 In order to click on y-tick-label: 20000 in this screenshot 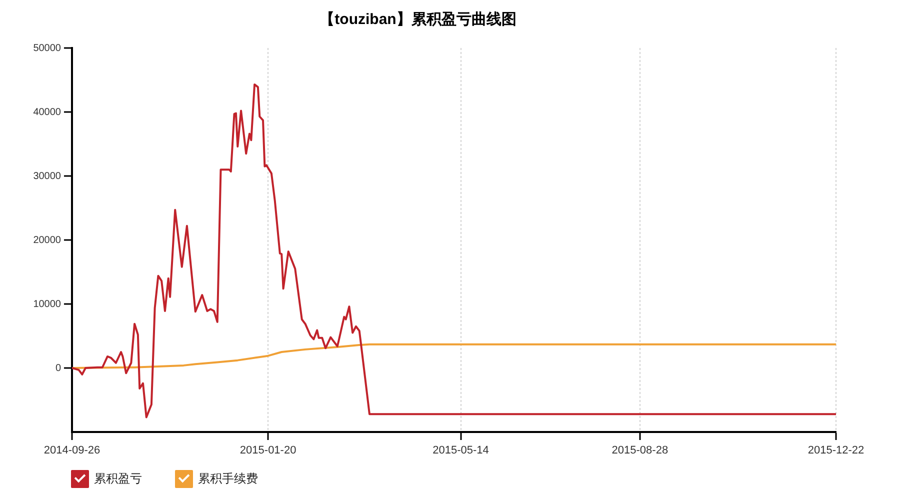, I will do `click(47, 240)`.